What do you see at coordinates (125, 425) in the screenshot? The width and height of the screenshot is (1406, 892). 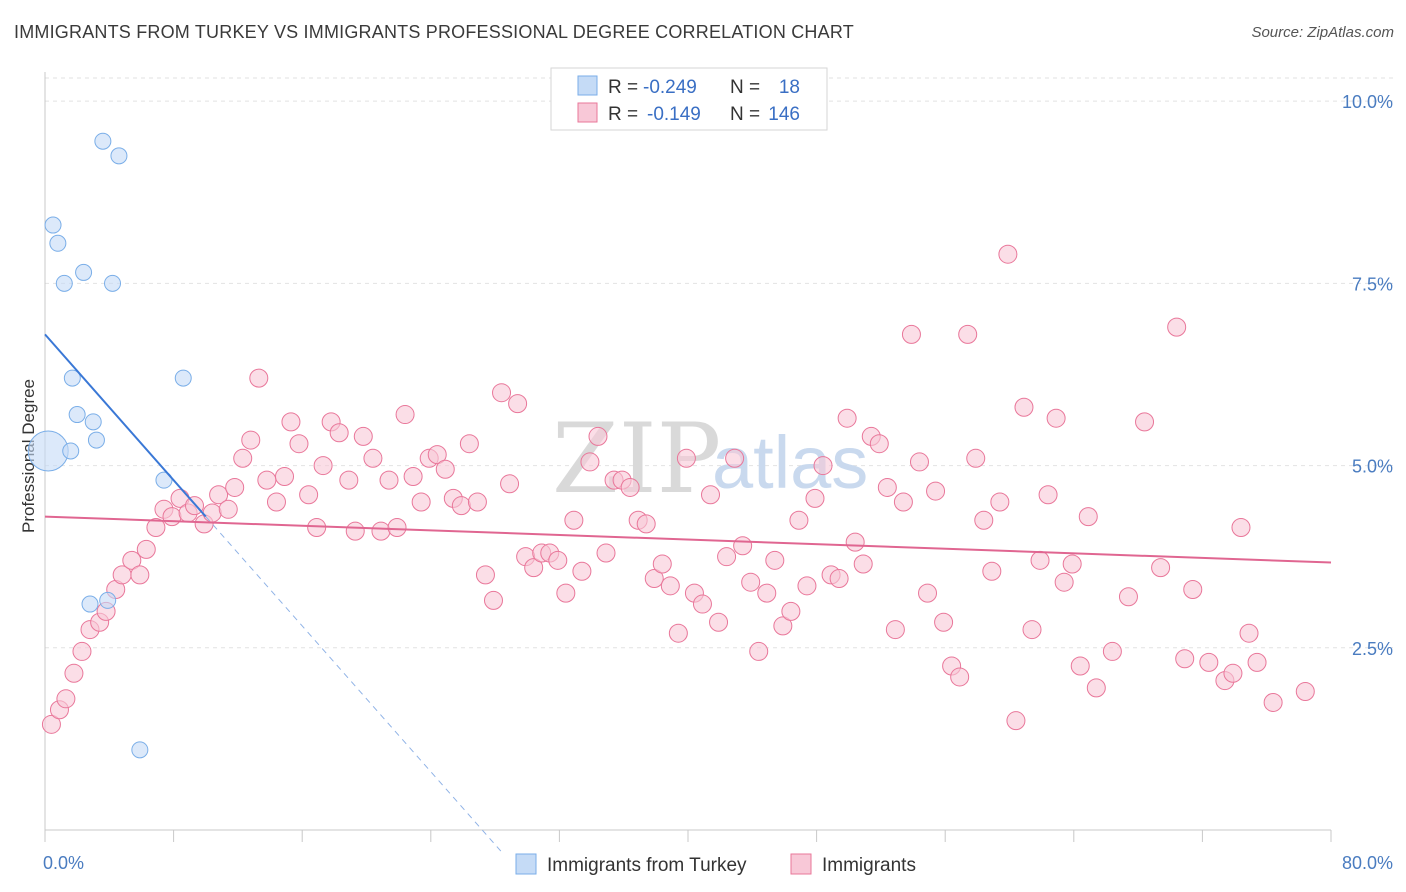 I see `regression-line-turkey` at bounding box center [125, 425].